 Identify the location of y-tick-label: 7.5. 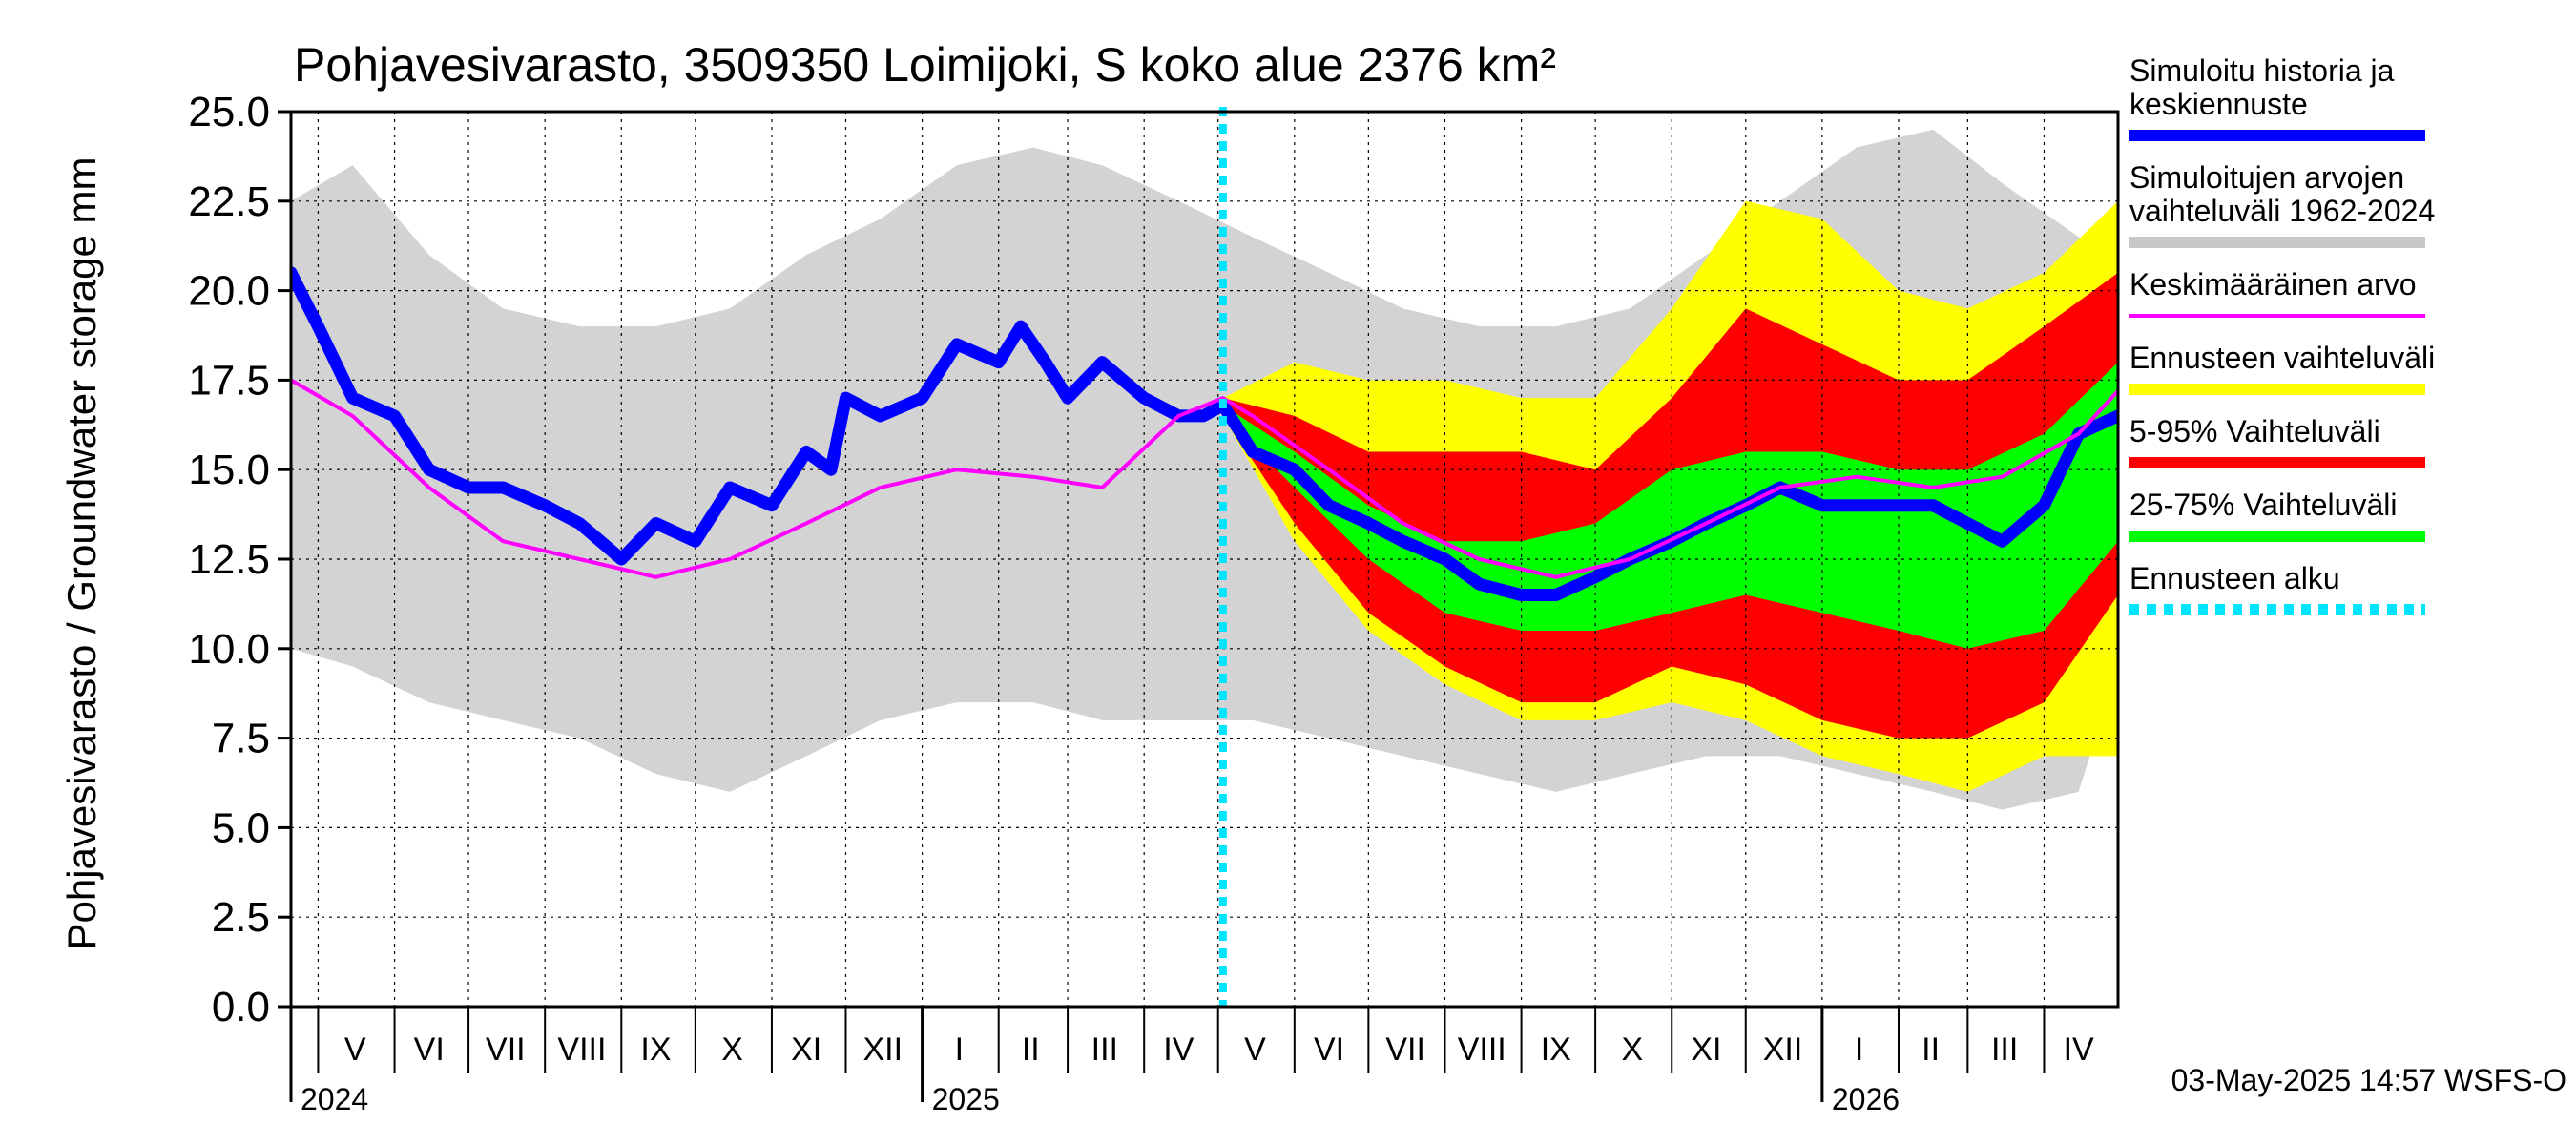
(241, 739).